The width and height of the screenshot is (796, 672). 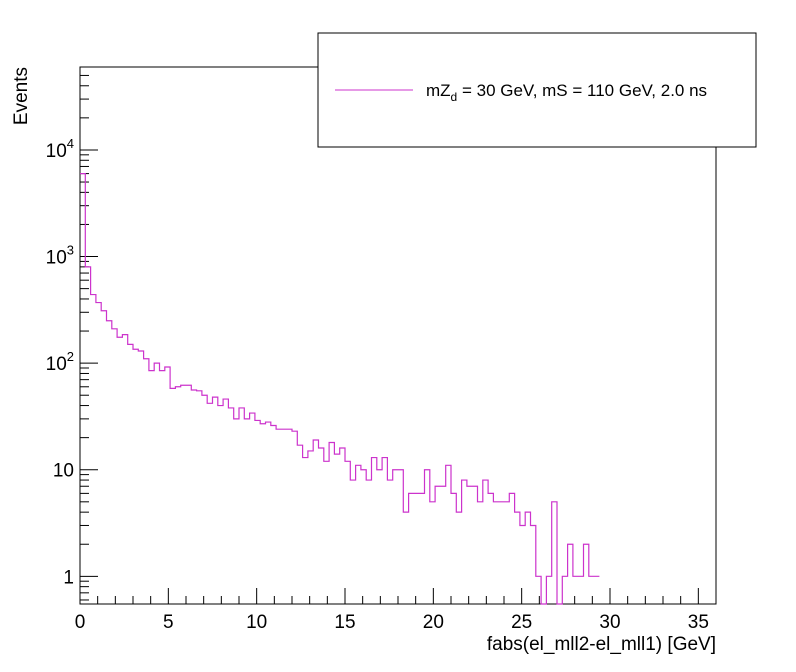 What do you see at coordinates (168, 622) in the screenshot?
I see `x-tick-label: 5` at bounding box center [168, 622].